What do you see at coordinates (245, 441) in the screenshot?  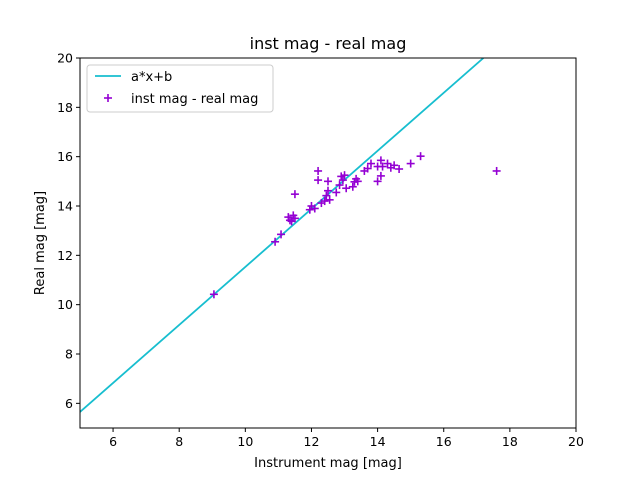 I see `x-tick-label: 10` at bounding box center [245, 441].